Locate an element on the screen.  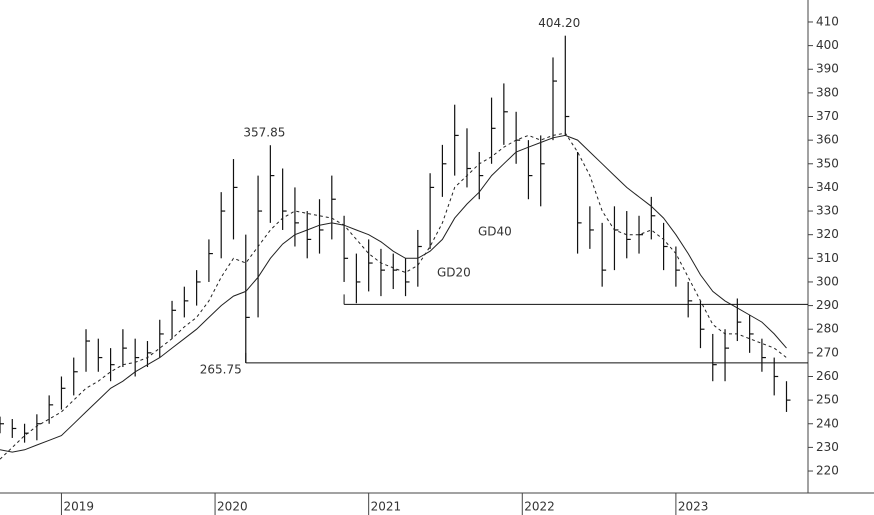
y-tick-label: 270 is located at coordinates (827, 352).